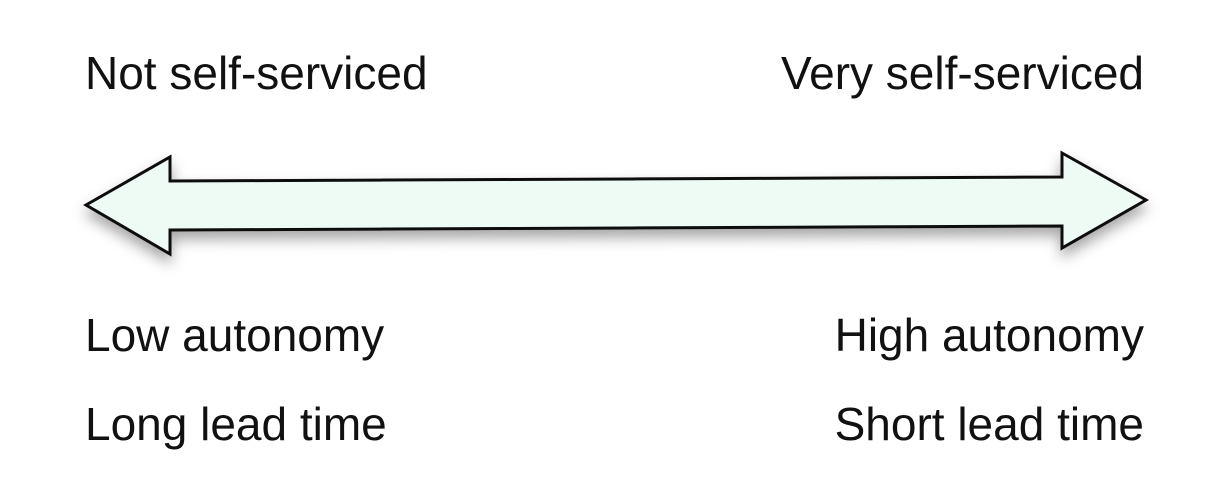 This screenshot has width=1229, height=491. Describe the element at coordinates (236, 424) in the screenshot. I see `long-lead-time-label: Long lead time` at that location.